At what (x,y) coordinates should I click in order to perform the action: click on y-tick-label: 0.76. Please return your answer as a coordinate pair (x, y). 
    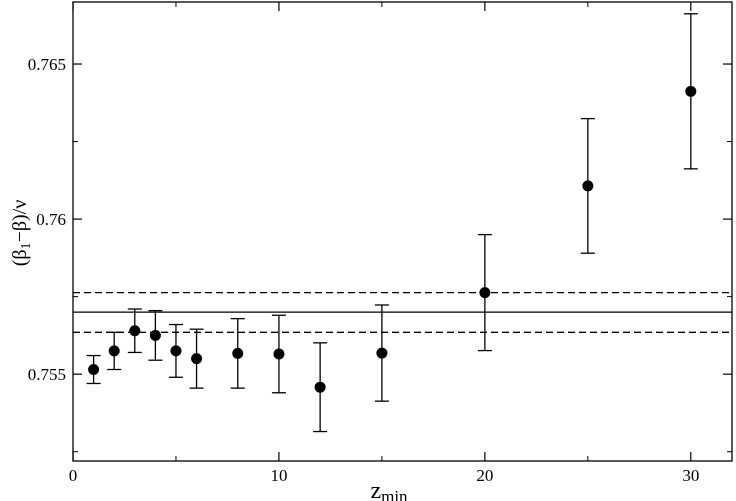
    Looking at the image, I should click on (51, 219).